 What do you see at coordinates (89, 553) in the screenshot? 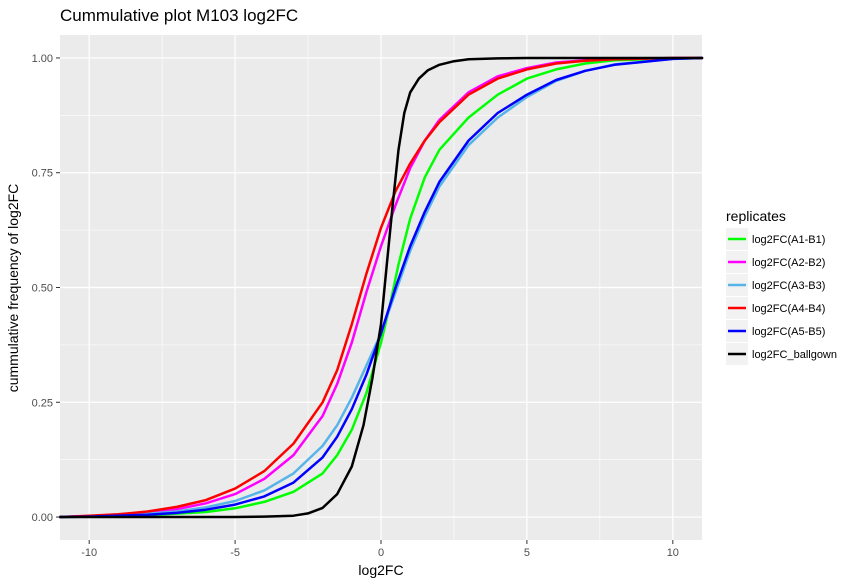
I see `x-tick-label: -10` at bounding box center [89, 553].